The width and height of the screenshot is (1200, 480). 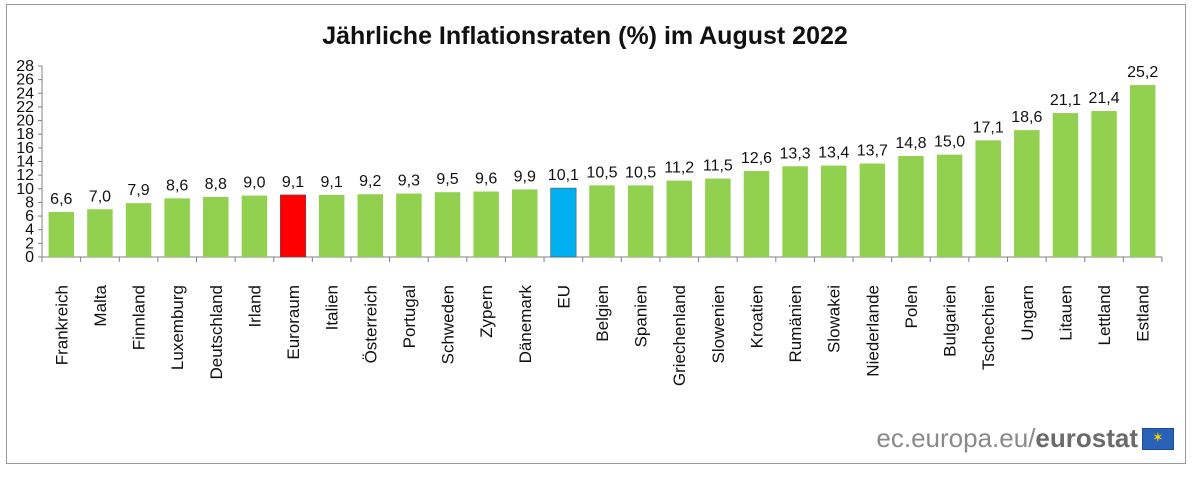 I want to click on data-label: 21,4, so click(x=1103, y=98).